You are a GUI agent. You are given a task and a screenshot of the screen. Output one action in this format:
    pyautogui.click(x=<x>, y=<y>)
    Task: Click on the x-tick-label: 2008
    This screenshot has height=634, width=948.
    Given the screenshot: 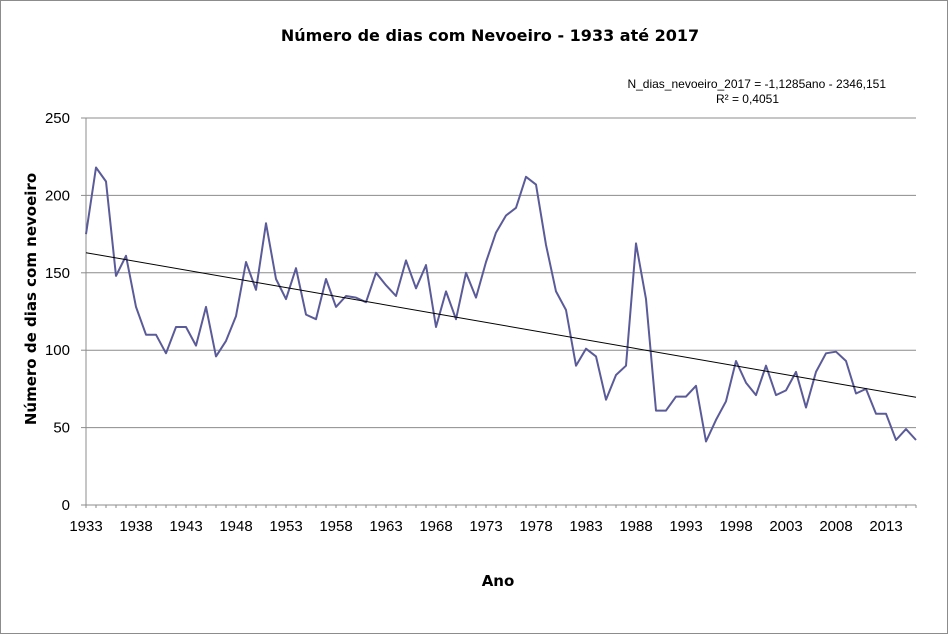 What is the action you would take?
    pyautogui.click(x=835, y=526)
    